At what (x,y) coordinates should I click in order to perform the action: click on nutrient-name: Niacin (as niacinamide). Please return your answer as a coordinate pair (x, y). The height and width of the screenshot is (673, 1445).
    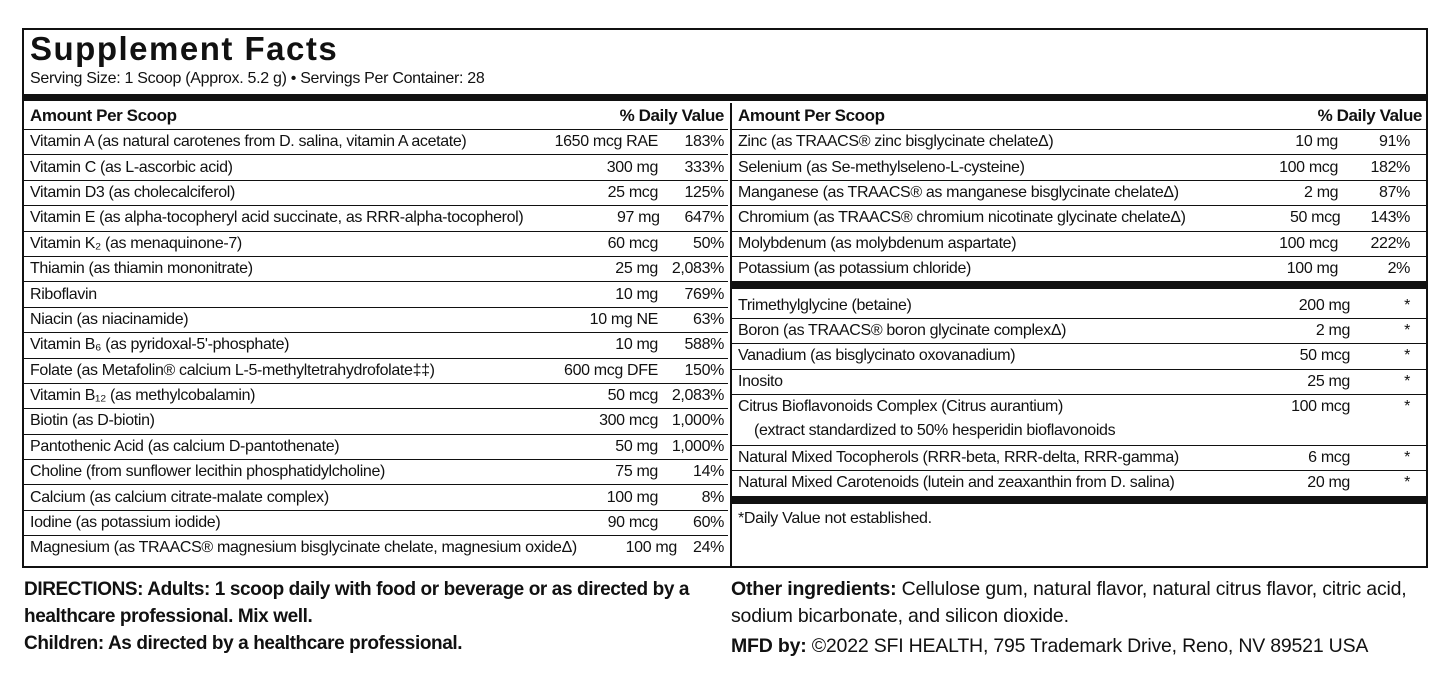
    Looking at the image, I should click on (274, 320).